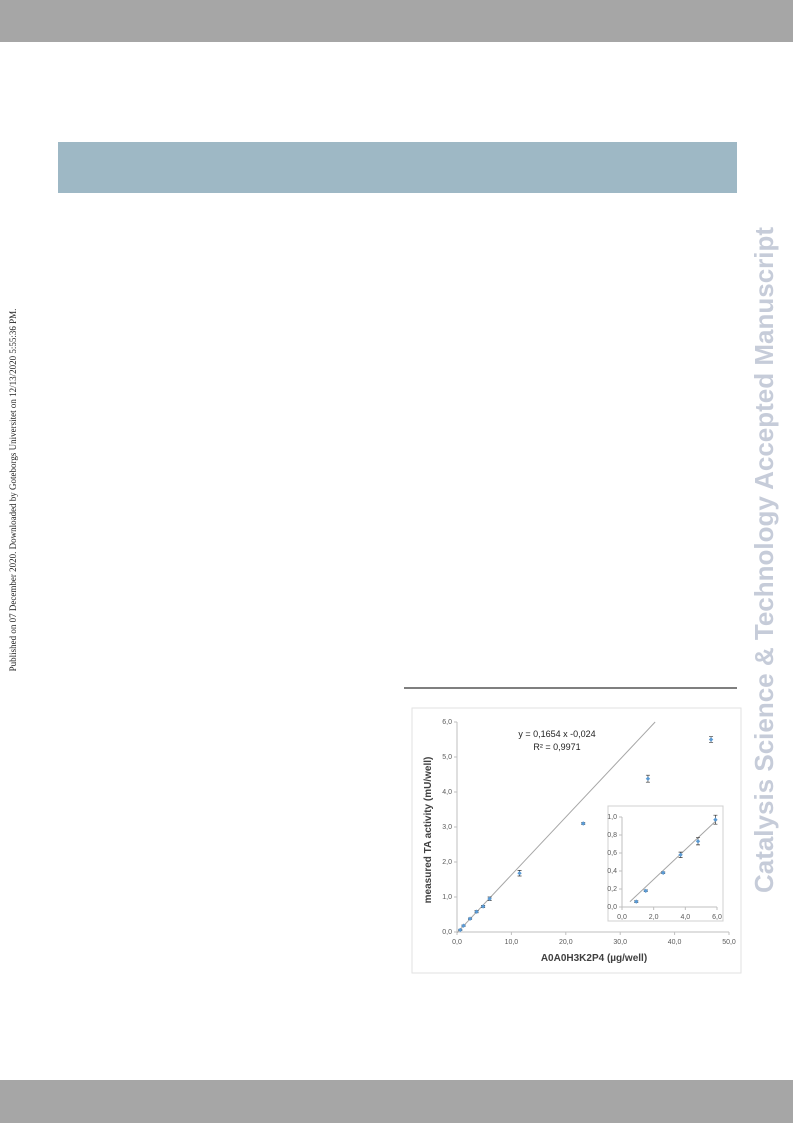  I want to click on inset-frame, so click(665, 863).